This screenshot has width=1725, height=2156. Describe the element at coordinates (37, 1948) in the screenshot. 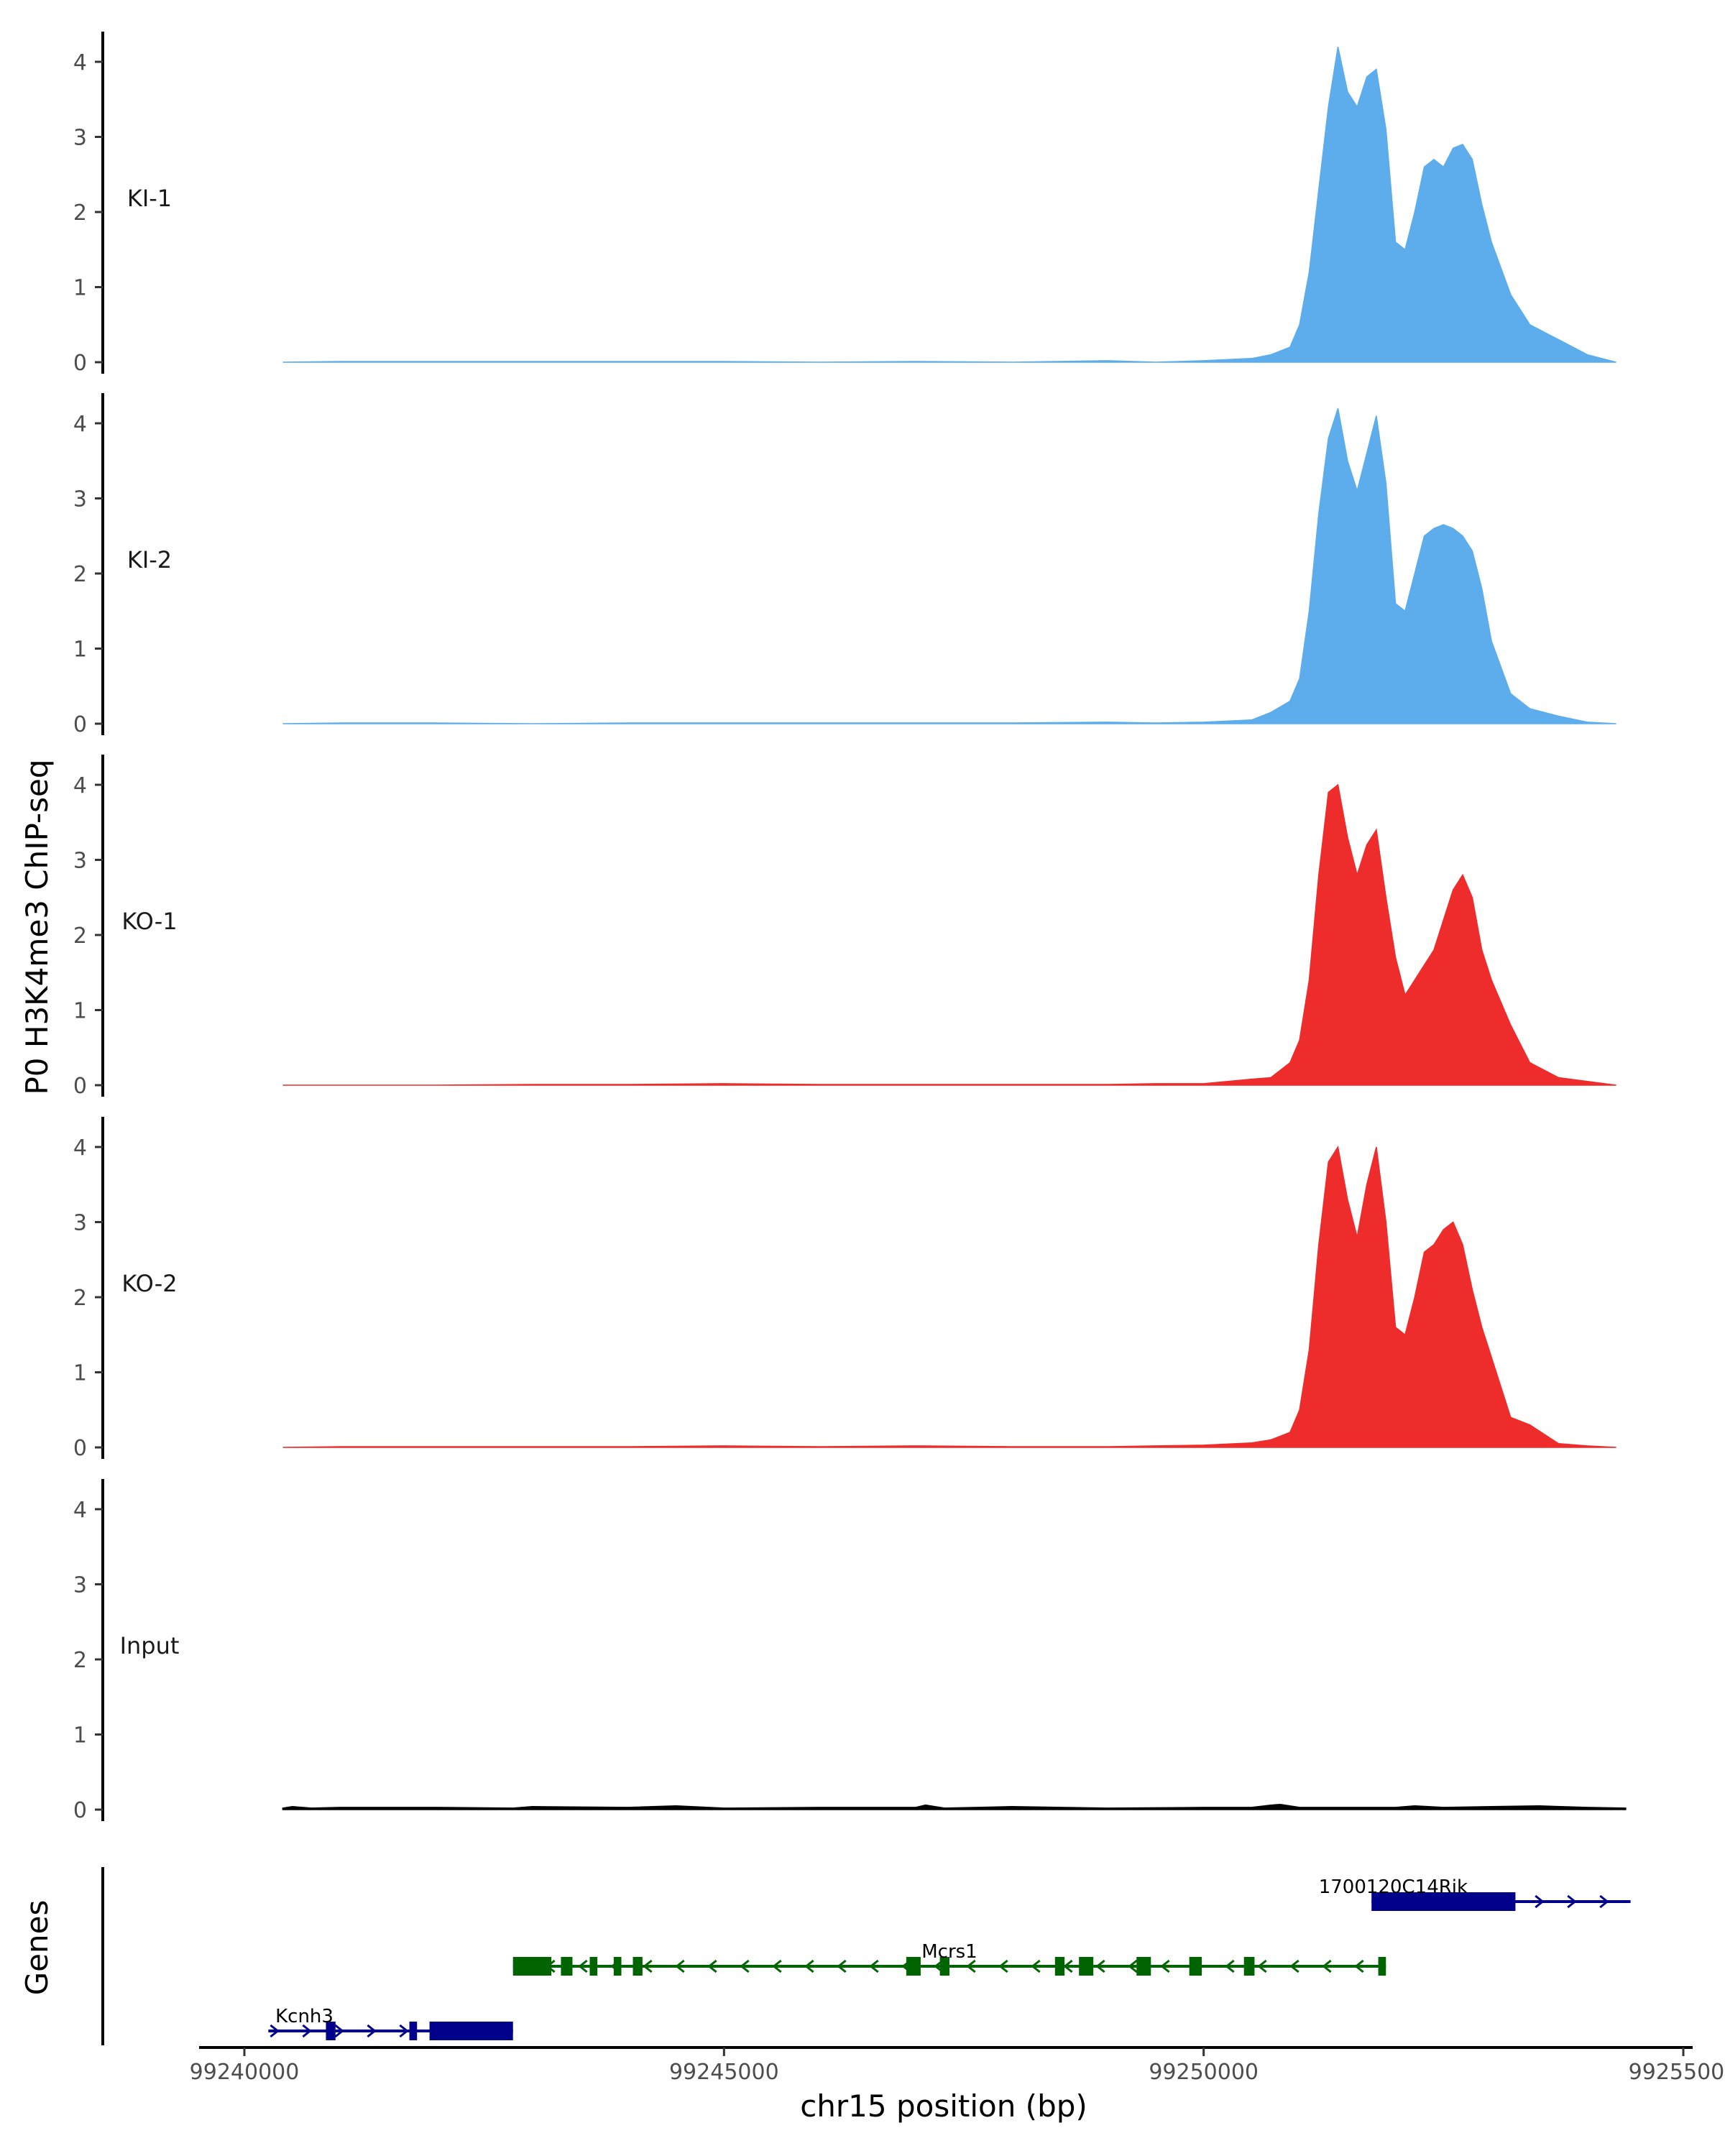

I see `genes-axis-title: Genes` at that location.